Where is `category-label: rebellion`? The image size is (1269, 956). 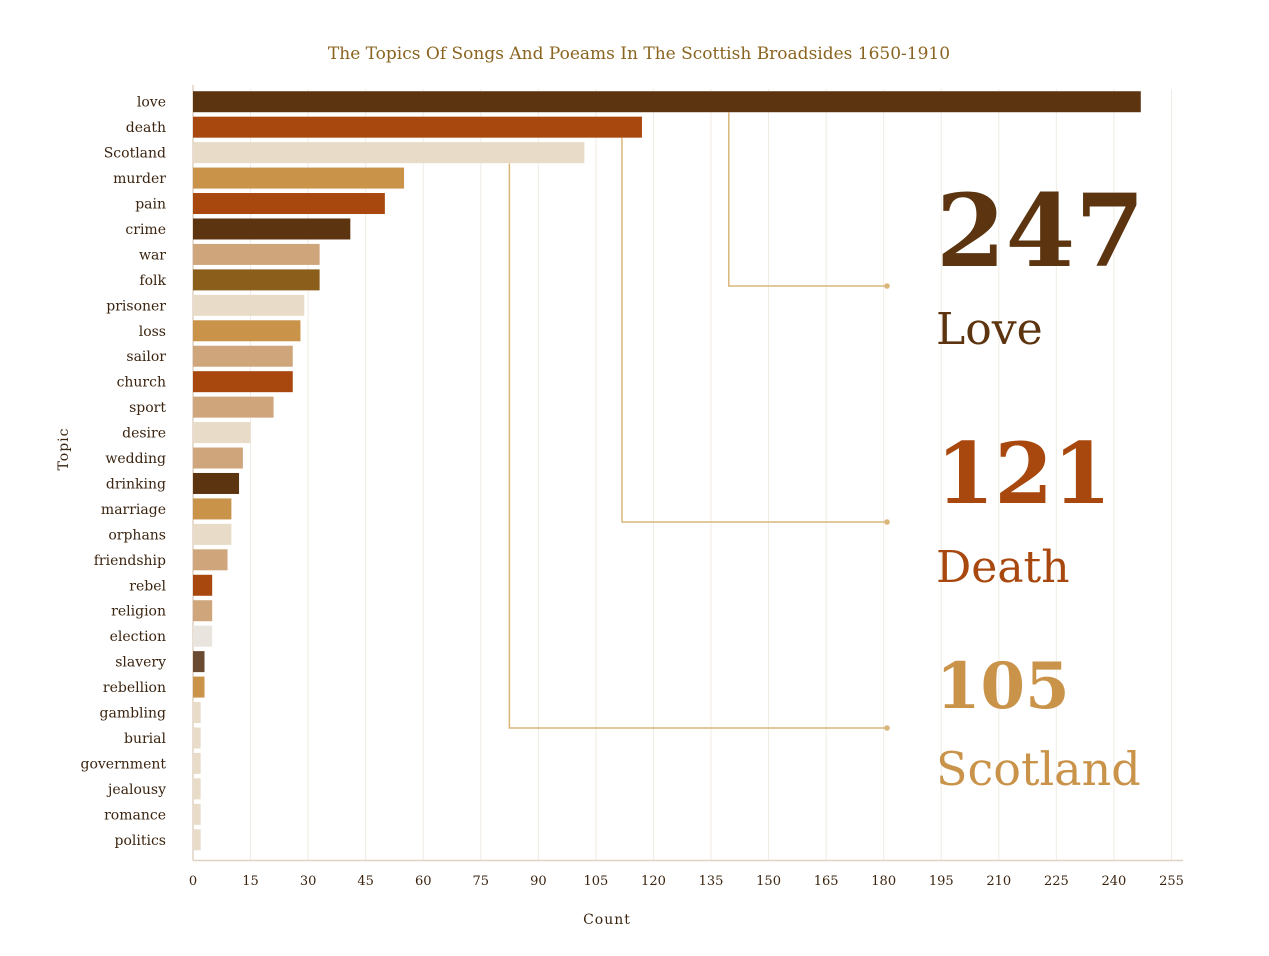
category-label: rebellion is located at coordinates (134, 688).